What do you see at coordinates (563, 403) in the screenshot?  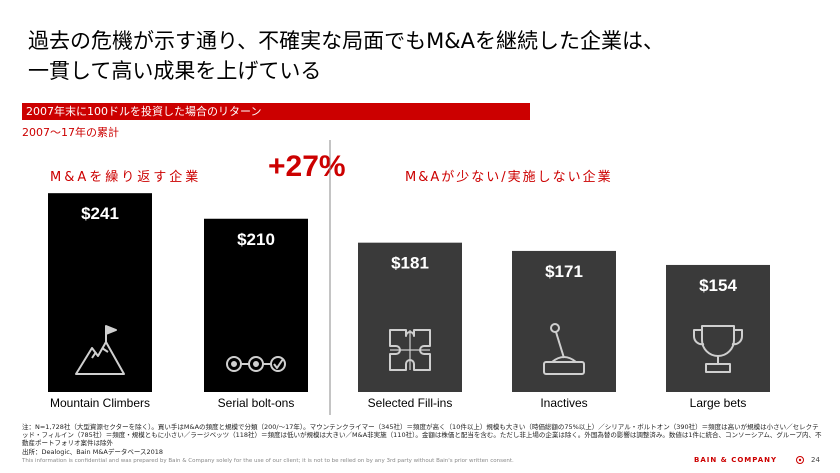 I see `category-label-3: Inactives` at bounding box center [563, 403].